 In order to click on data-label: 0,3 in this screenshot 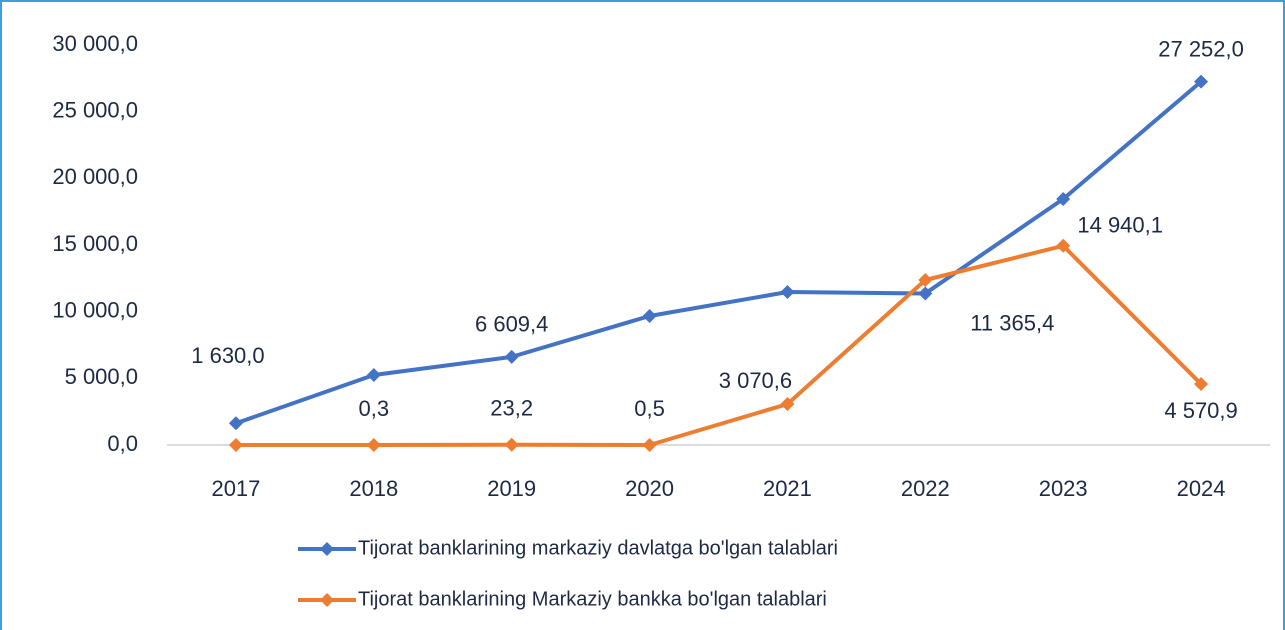, I will do `click(374, 408)`.